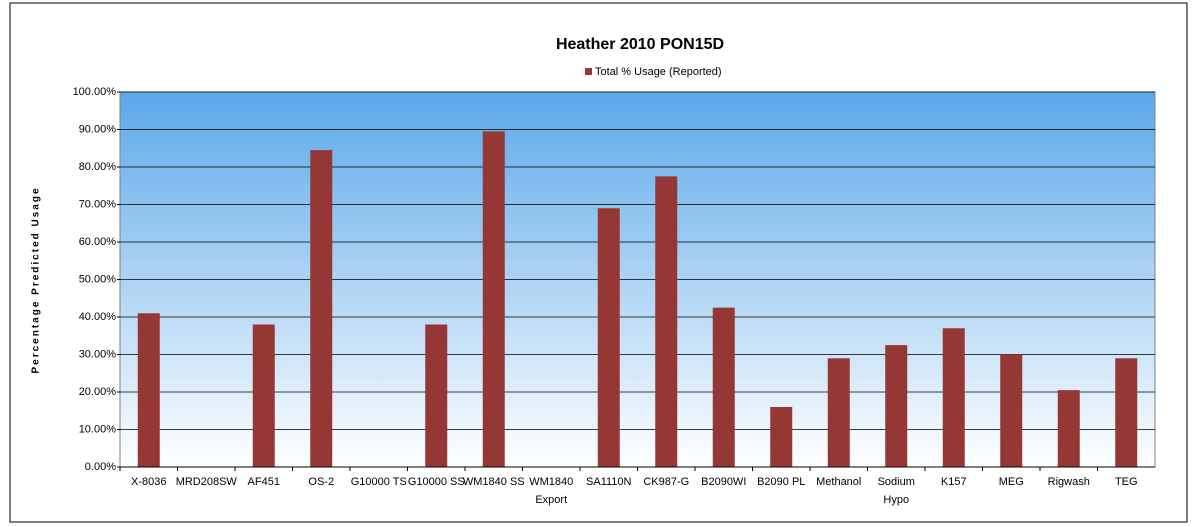  What do you see at coordinates (494, 482) in the screenshot?
I see `x-tick-label: WM1840 SS` at bounding box center [494, 482].